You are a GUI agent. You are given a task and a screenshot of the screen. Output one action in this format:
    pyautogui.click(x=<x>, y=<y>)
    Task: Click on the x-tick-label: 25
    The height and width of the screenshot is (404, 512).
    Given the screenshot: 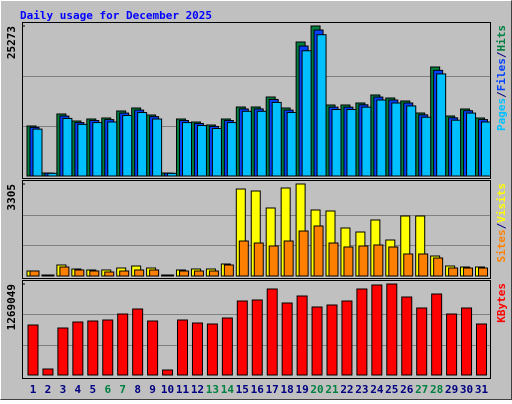 What is the action you would take?
    pyautogui.click(x=391, y=389)
    